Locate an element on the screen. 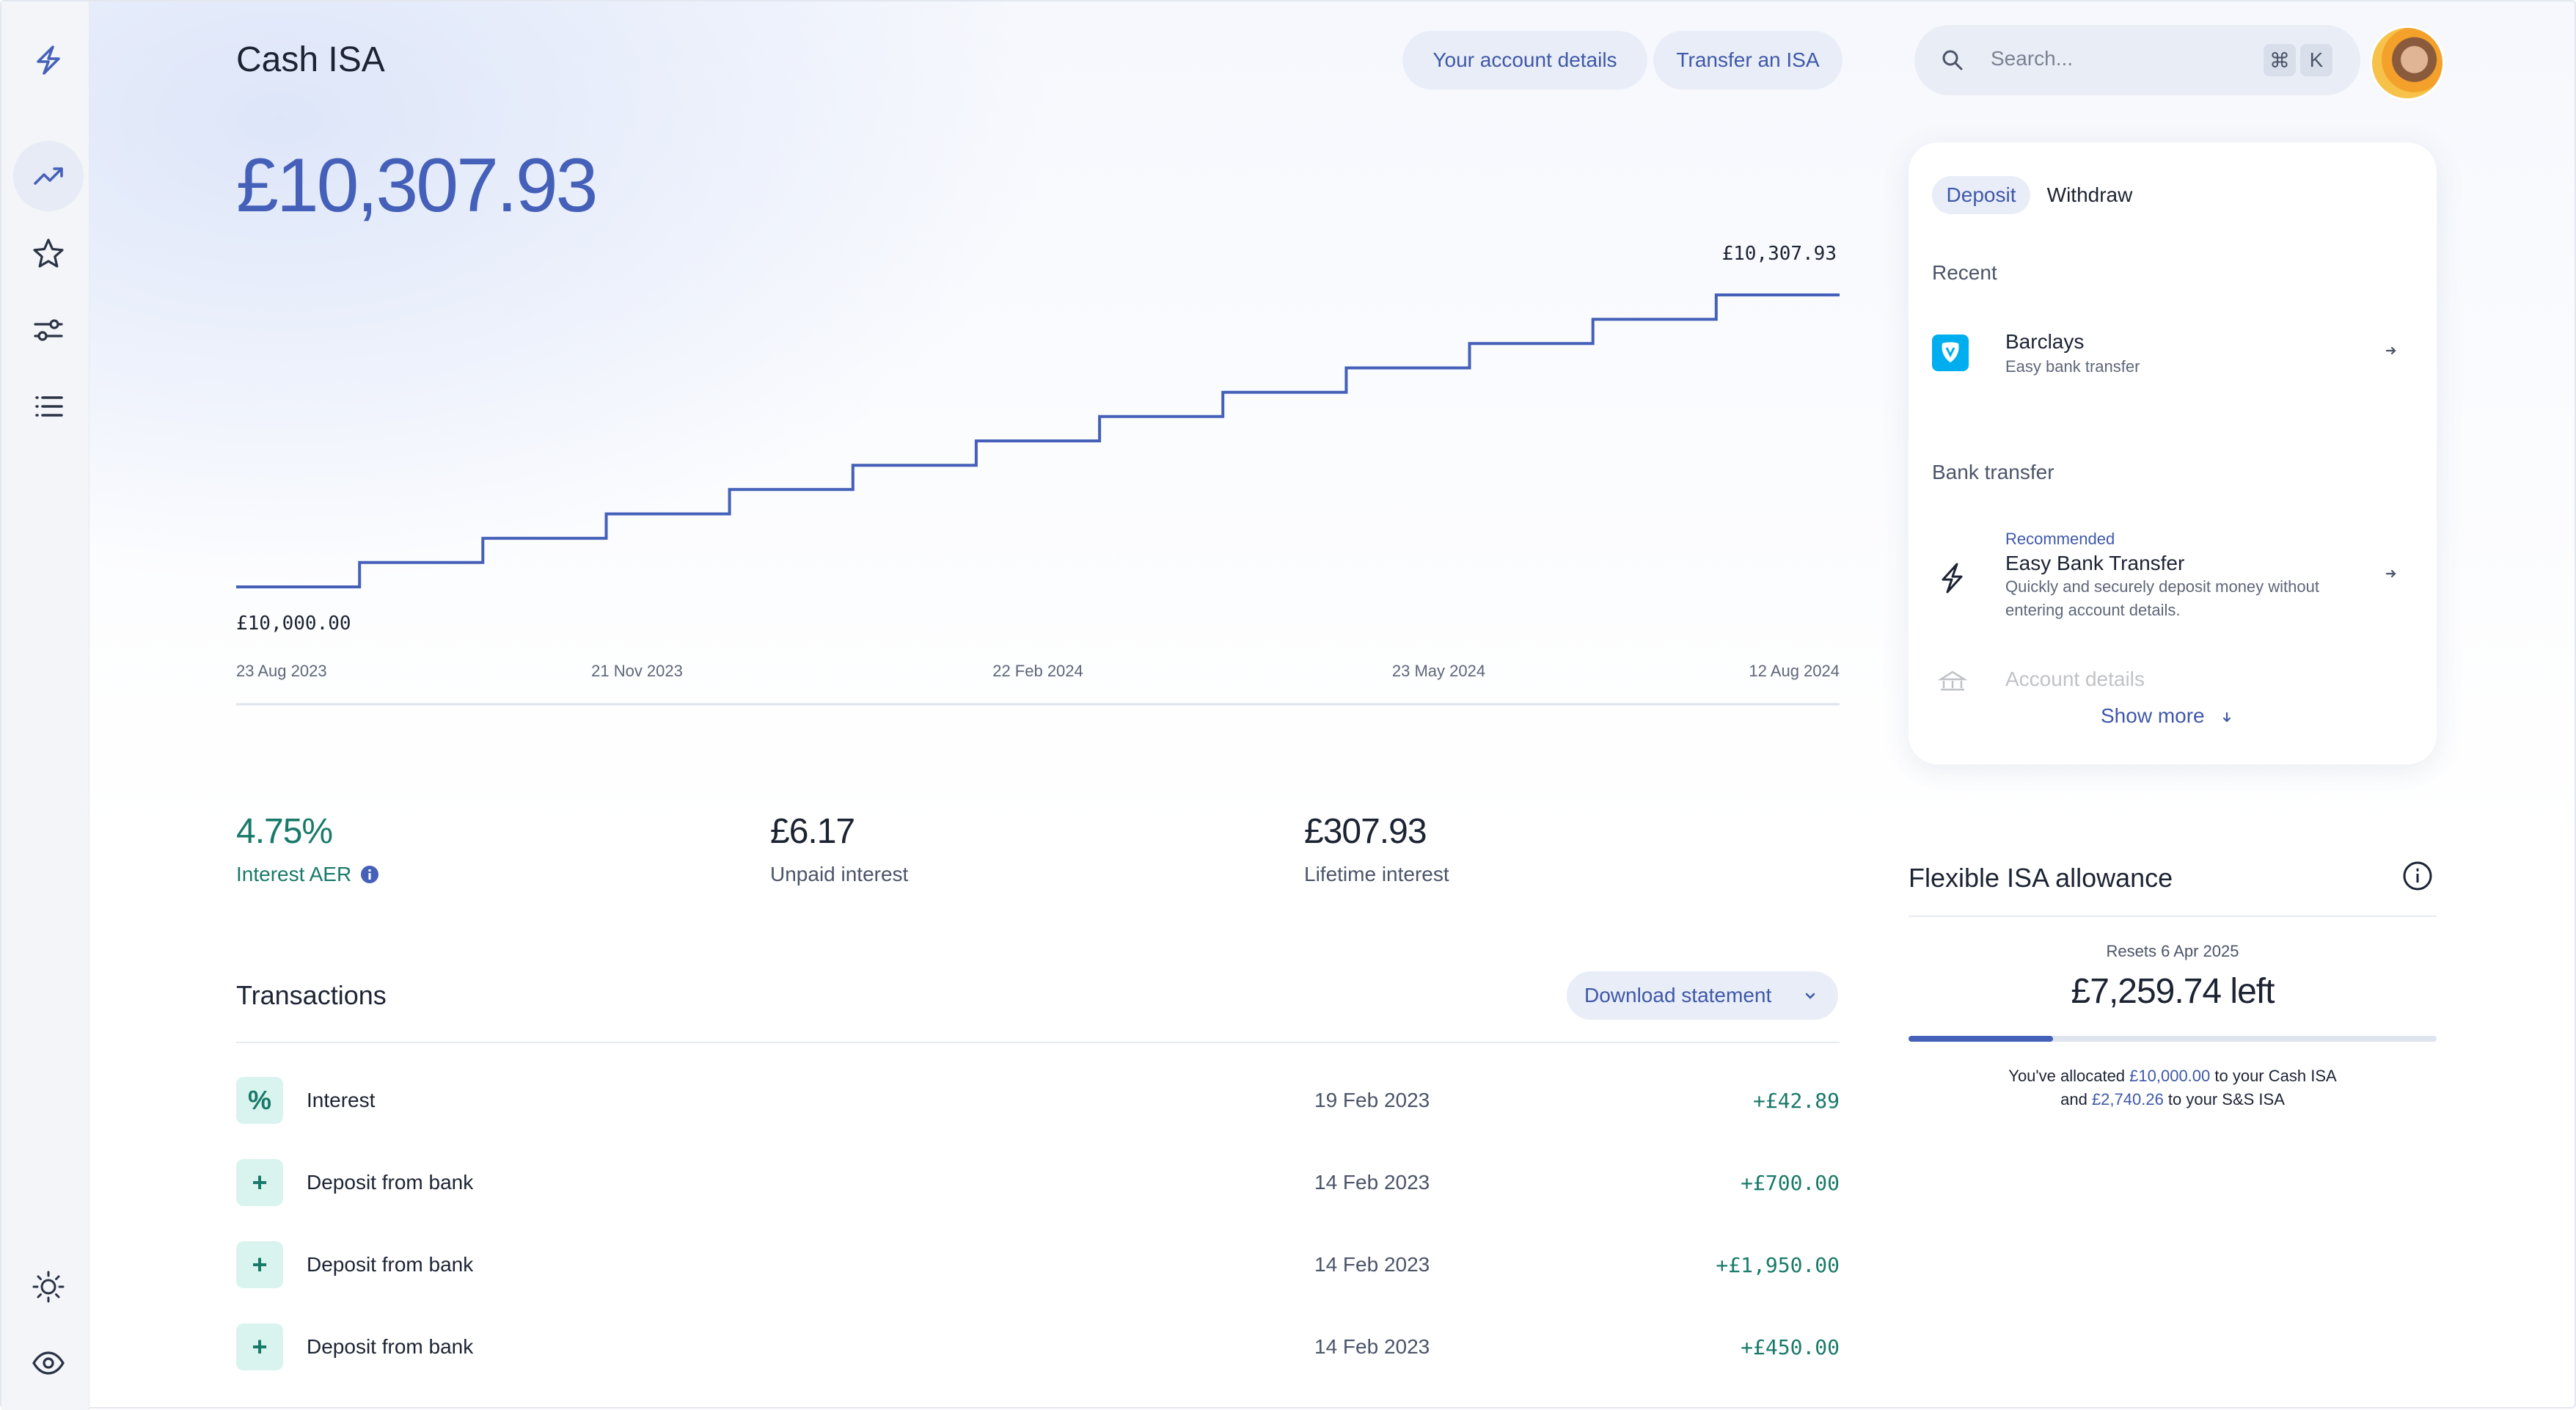 The width and height of the screenshot is (2576, 1410). page-title: Cash ISA is located at coordinates (310, 59).